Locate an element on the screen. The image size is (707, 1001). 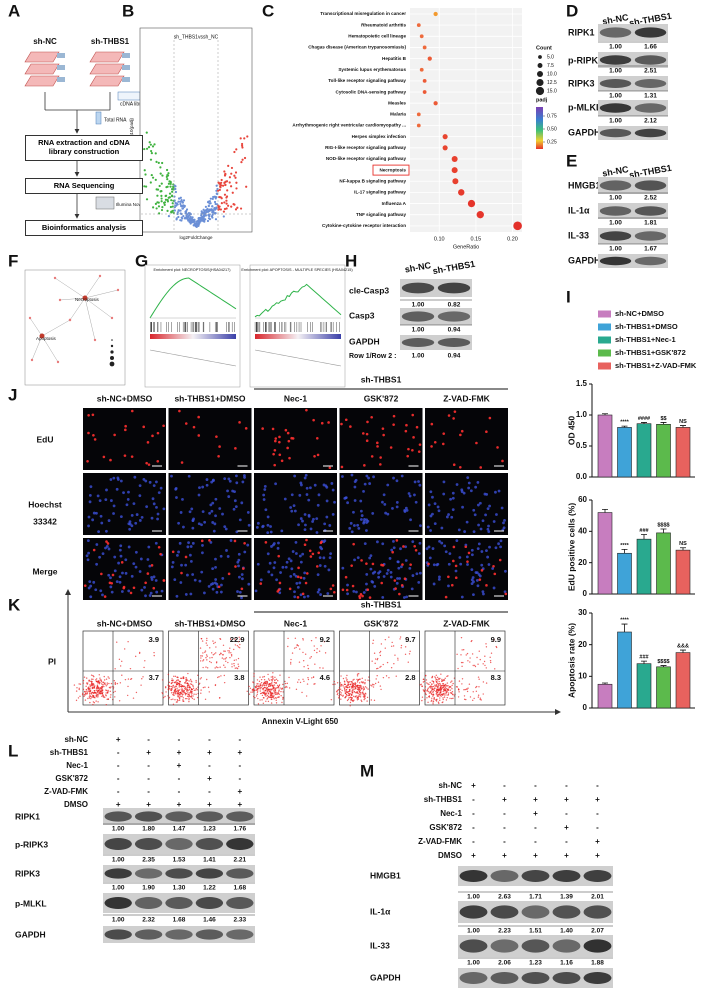
bar is located at coordinates (625, 670).